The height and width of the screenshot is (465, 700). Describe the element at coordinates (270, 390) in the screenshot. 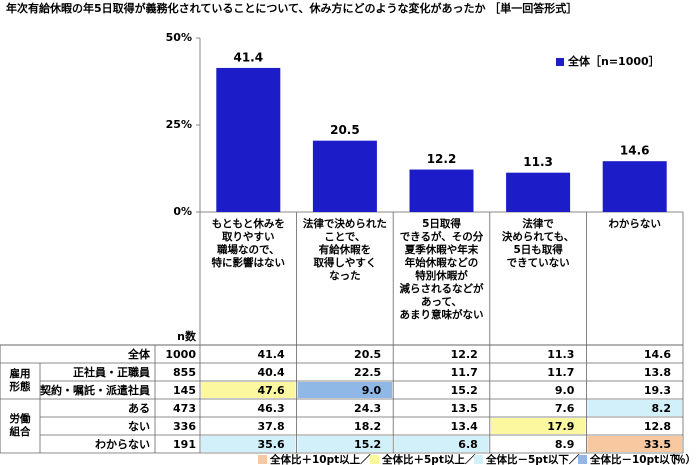

I see `cell-value: 47.6` at that location.